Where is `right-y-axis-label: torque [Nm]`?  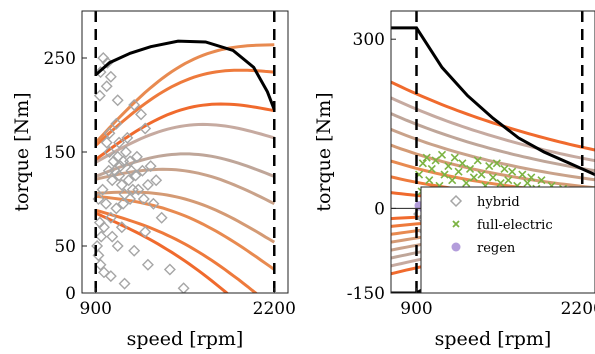
right-y-axis-label: torque [Nm] is located at coordinates (324, 151).